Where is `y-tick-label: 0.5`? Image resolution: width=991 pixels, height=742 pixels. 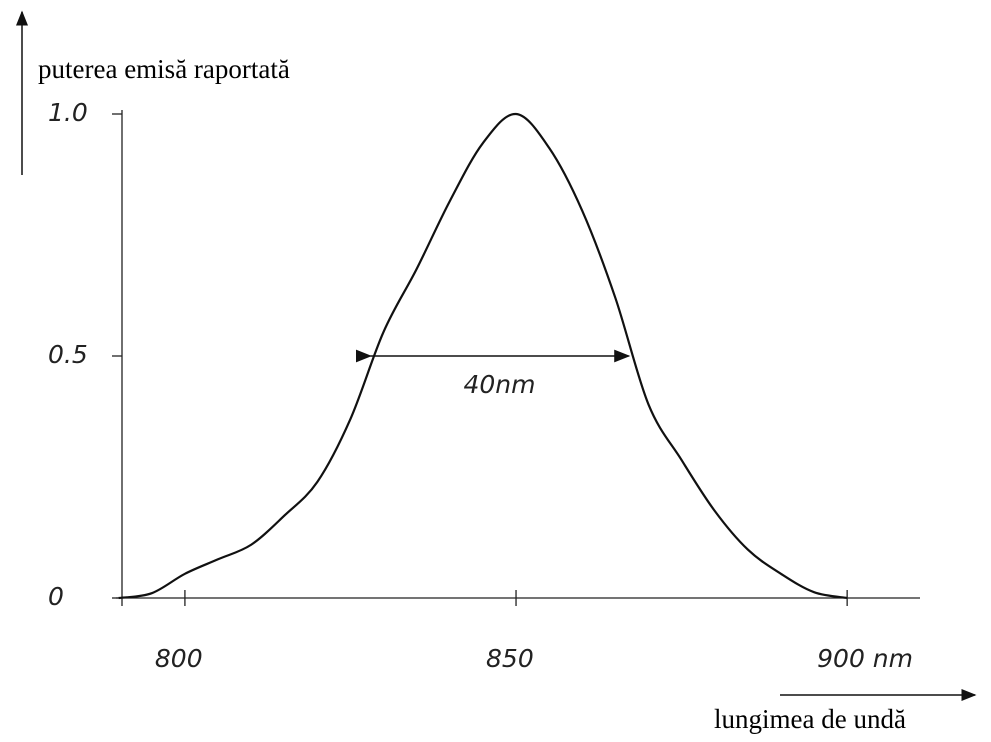 y-tick-label: 0.5 is located at coordinates (68, 354).